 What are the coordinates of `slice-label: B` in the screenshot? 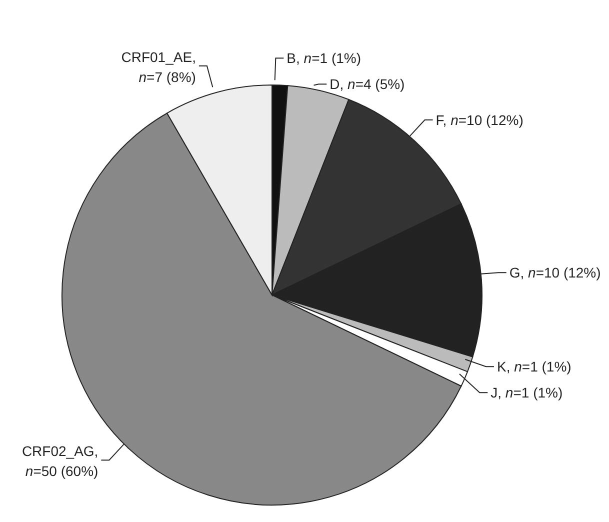 It's located at (291, 58).